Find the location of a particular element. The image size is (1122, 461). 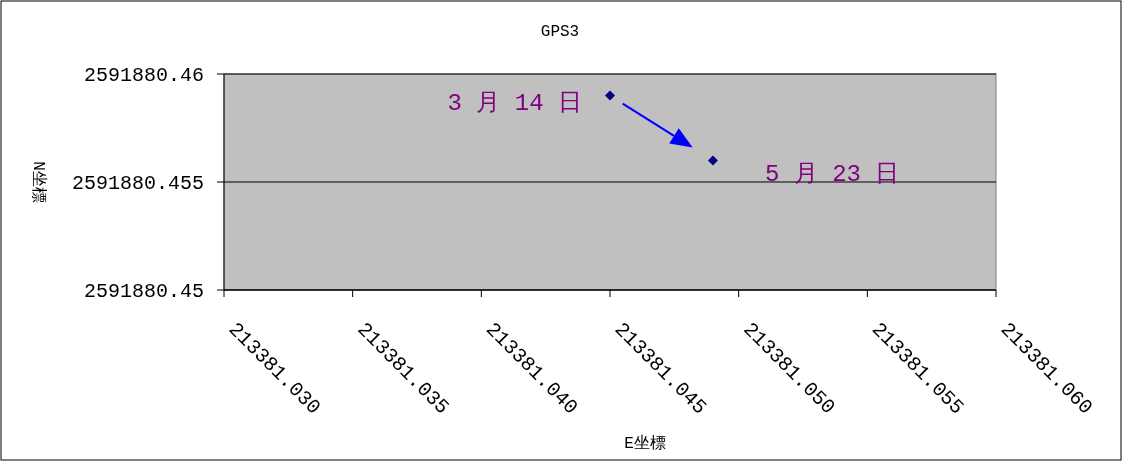

annotation: 5 月 23 日 is located at coordinates (832, 175).